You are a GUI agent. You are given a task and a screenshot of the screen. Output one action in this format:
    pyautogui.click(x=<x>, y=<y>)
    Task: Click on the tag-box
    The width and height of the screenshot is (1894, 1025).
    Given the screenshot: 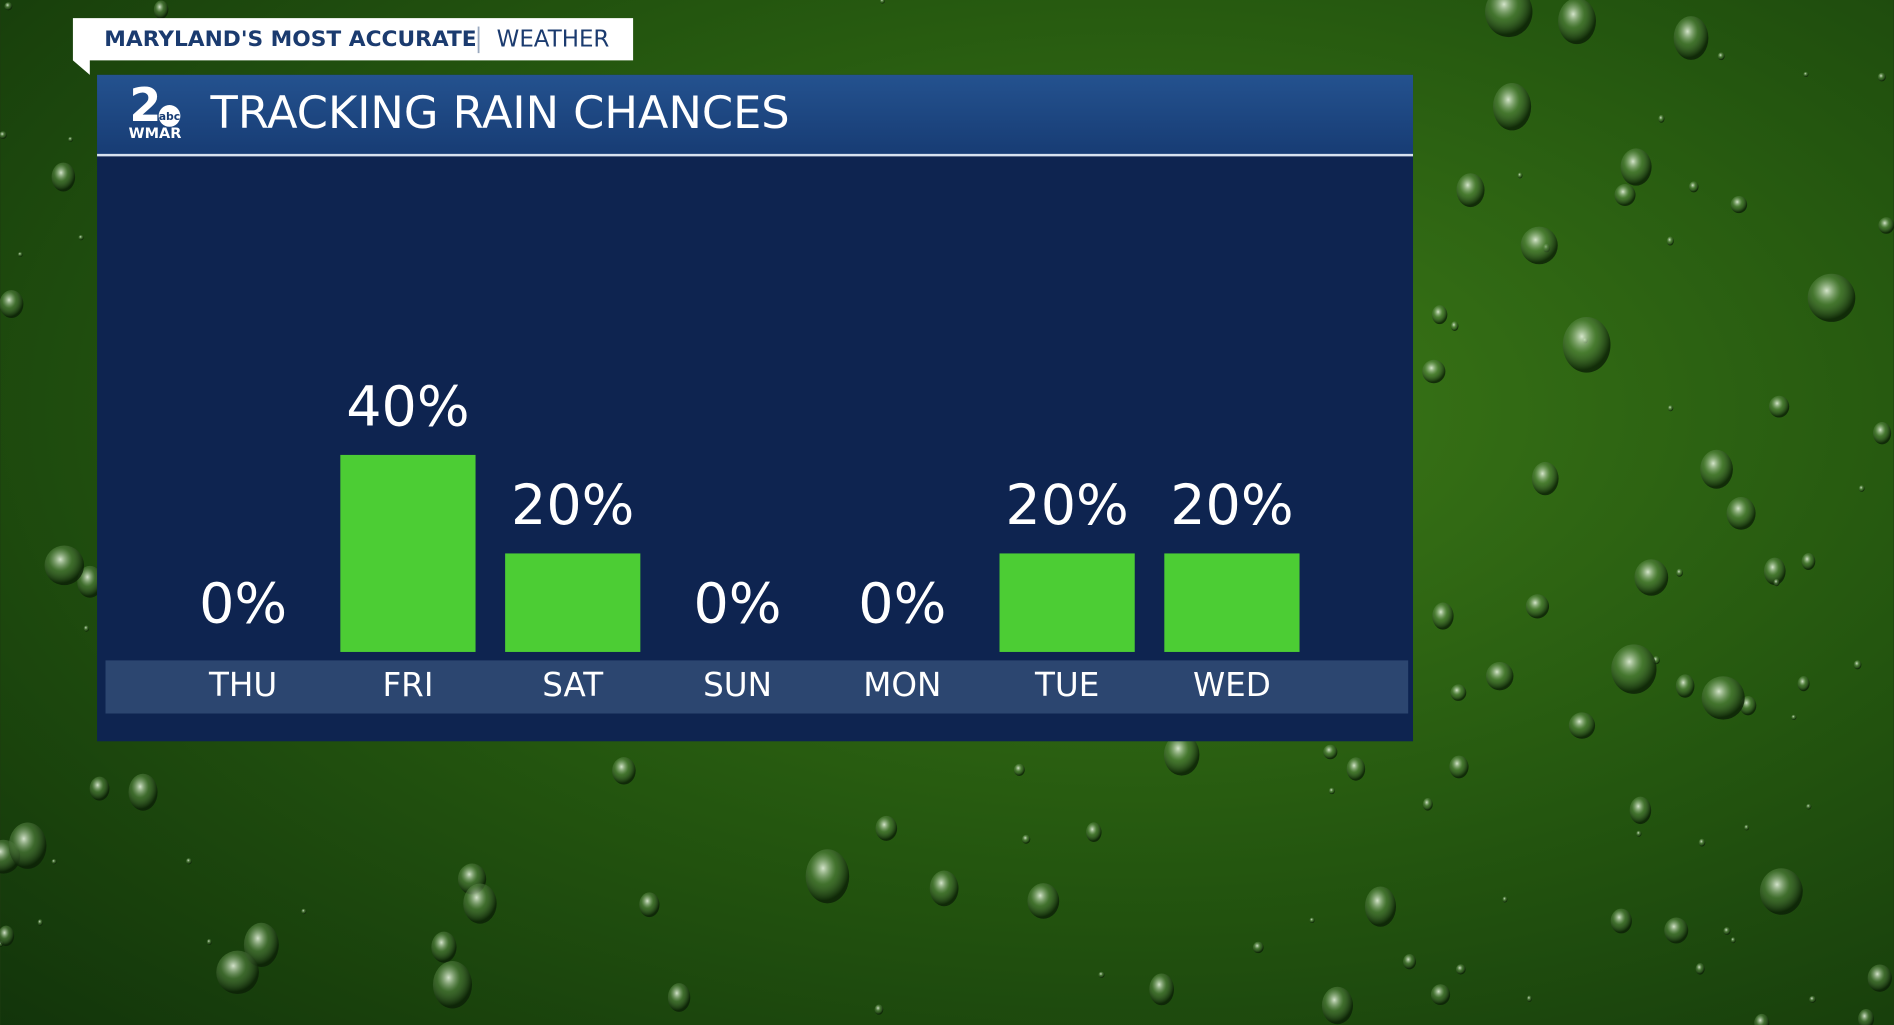 What is the action you would take?
    pyautogui.click(x=353, y=46)
    